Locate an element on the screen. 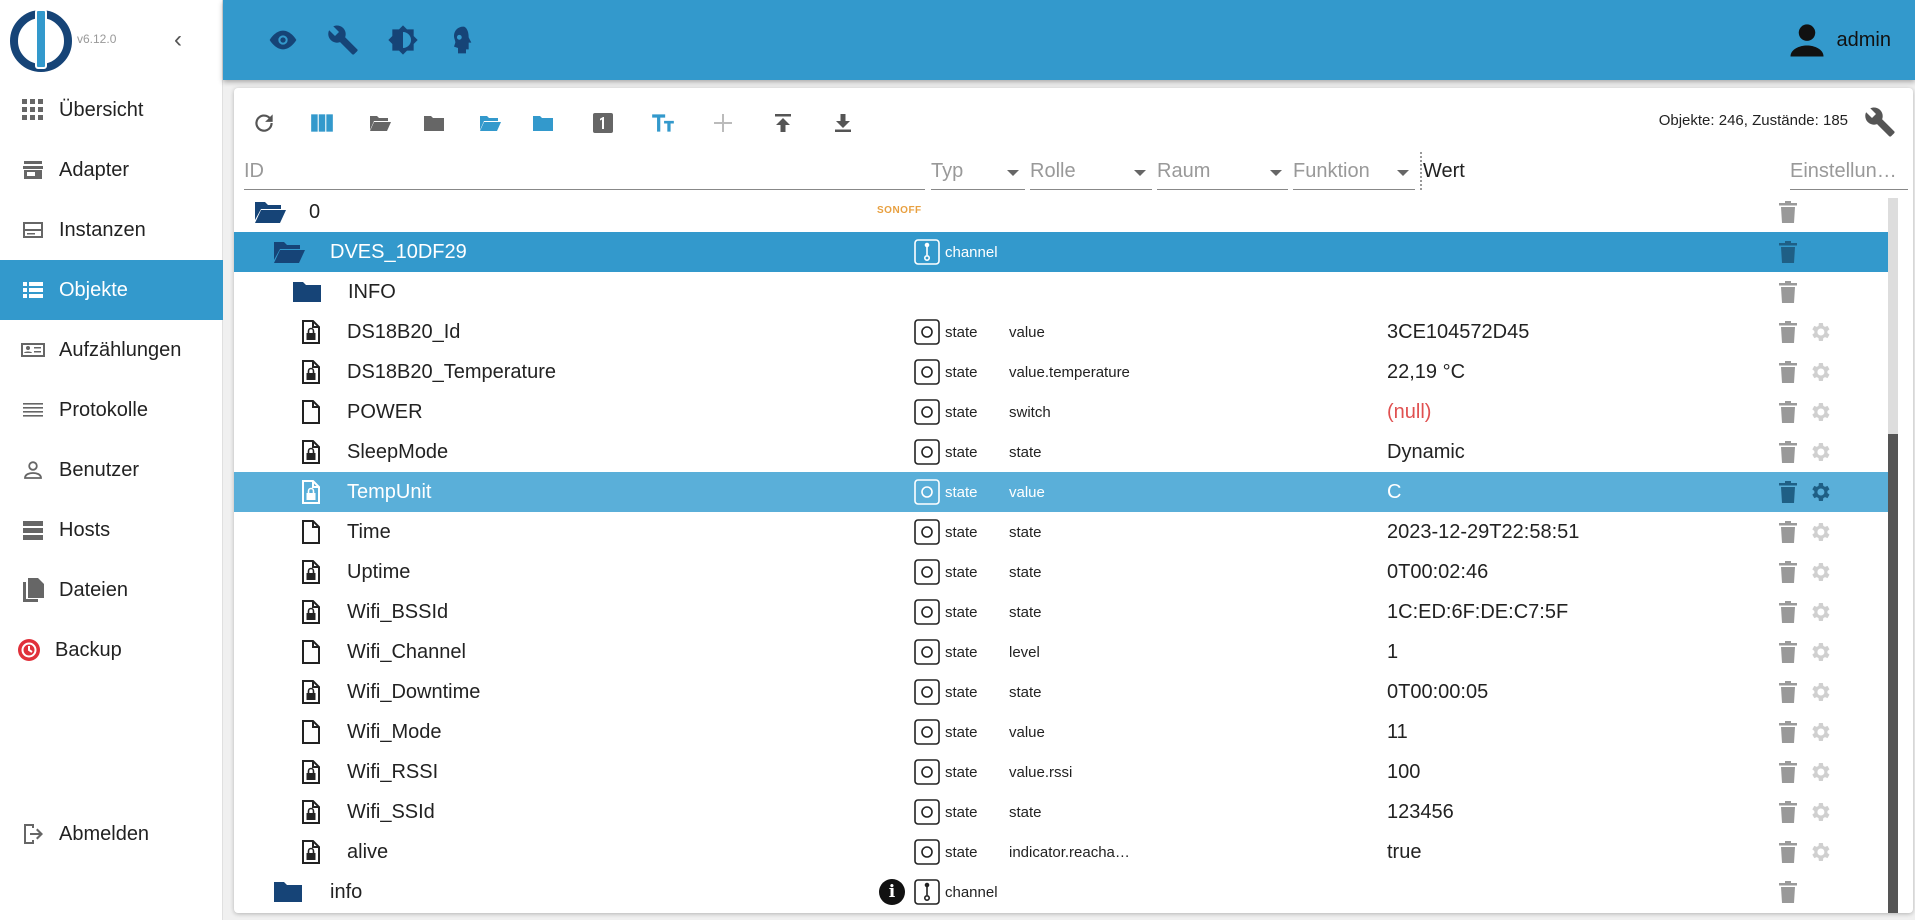 The height and width of the screenshot is (920, 1915). object-row: DVES_10DF29 channel is located at coordinates (1061, 252).